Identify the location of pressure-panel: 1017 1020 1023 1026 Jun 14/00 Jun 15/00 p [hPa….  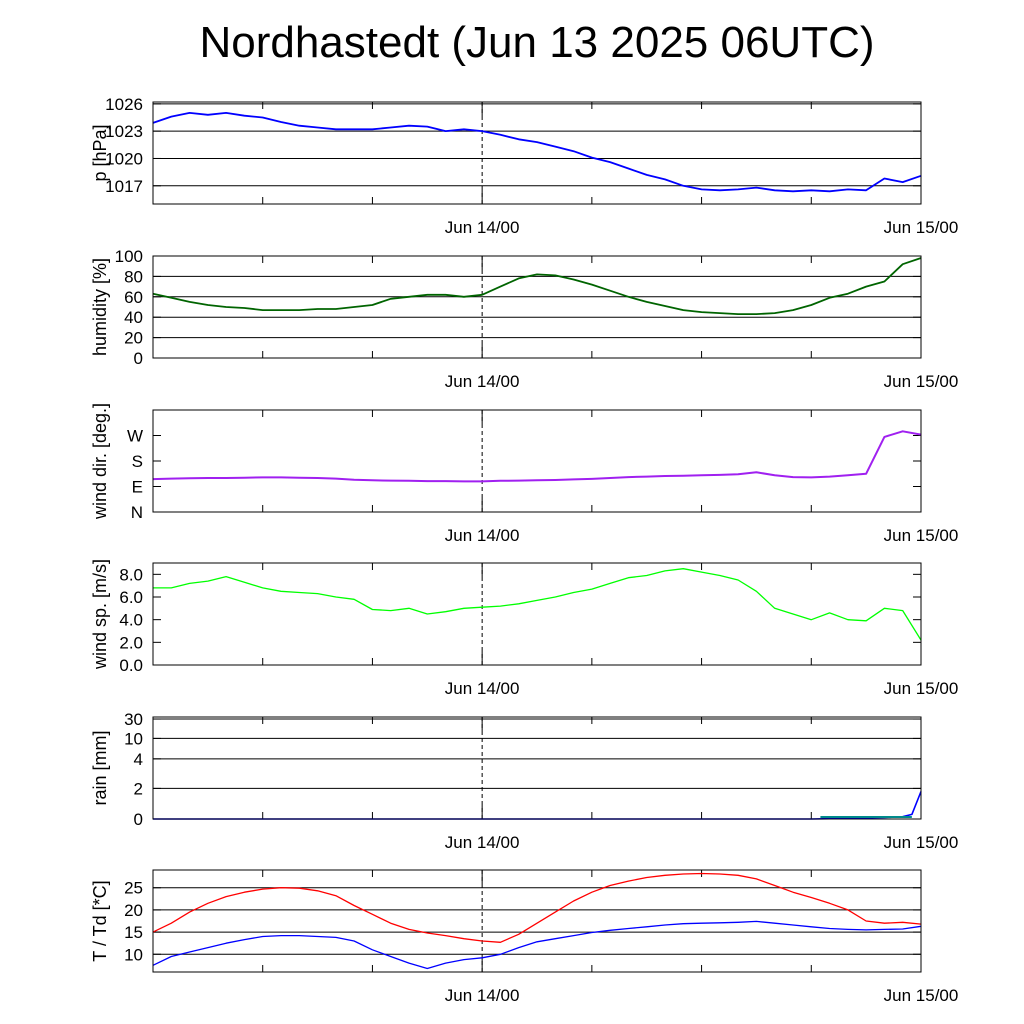
(524, 166).